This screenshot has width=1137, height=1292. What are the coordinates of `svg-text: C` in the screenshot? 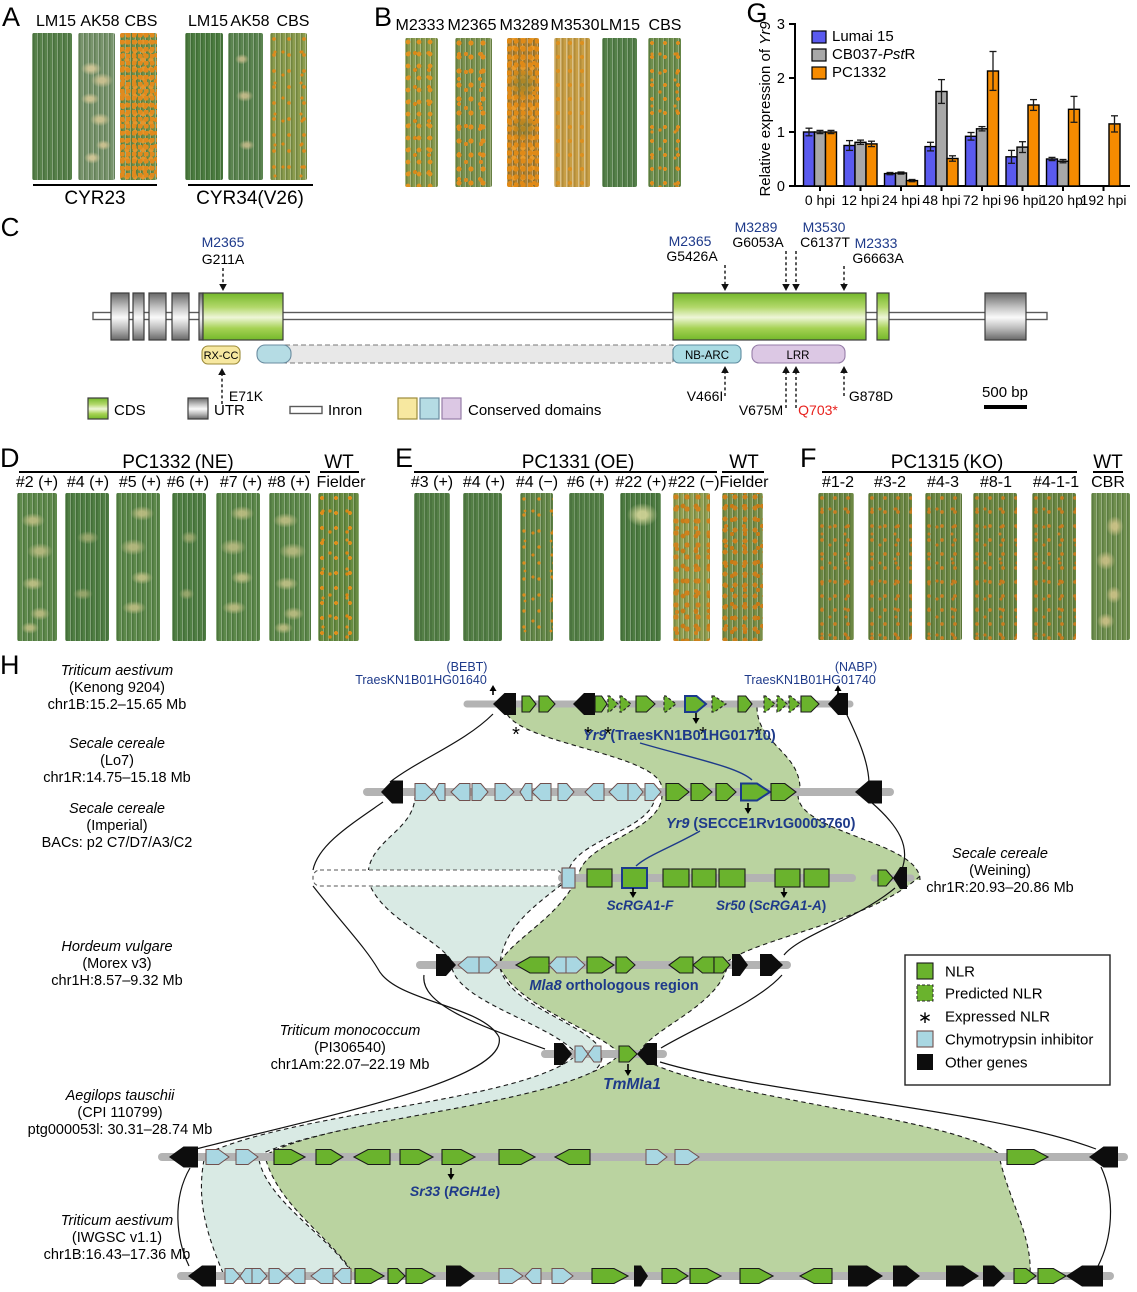 It's located at (10, 227).